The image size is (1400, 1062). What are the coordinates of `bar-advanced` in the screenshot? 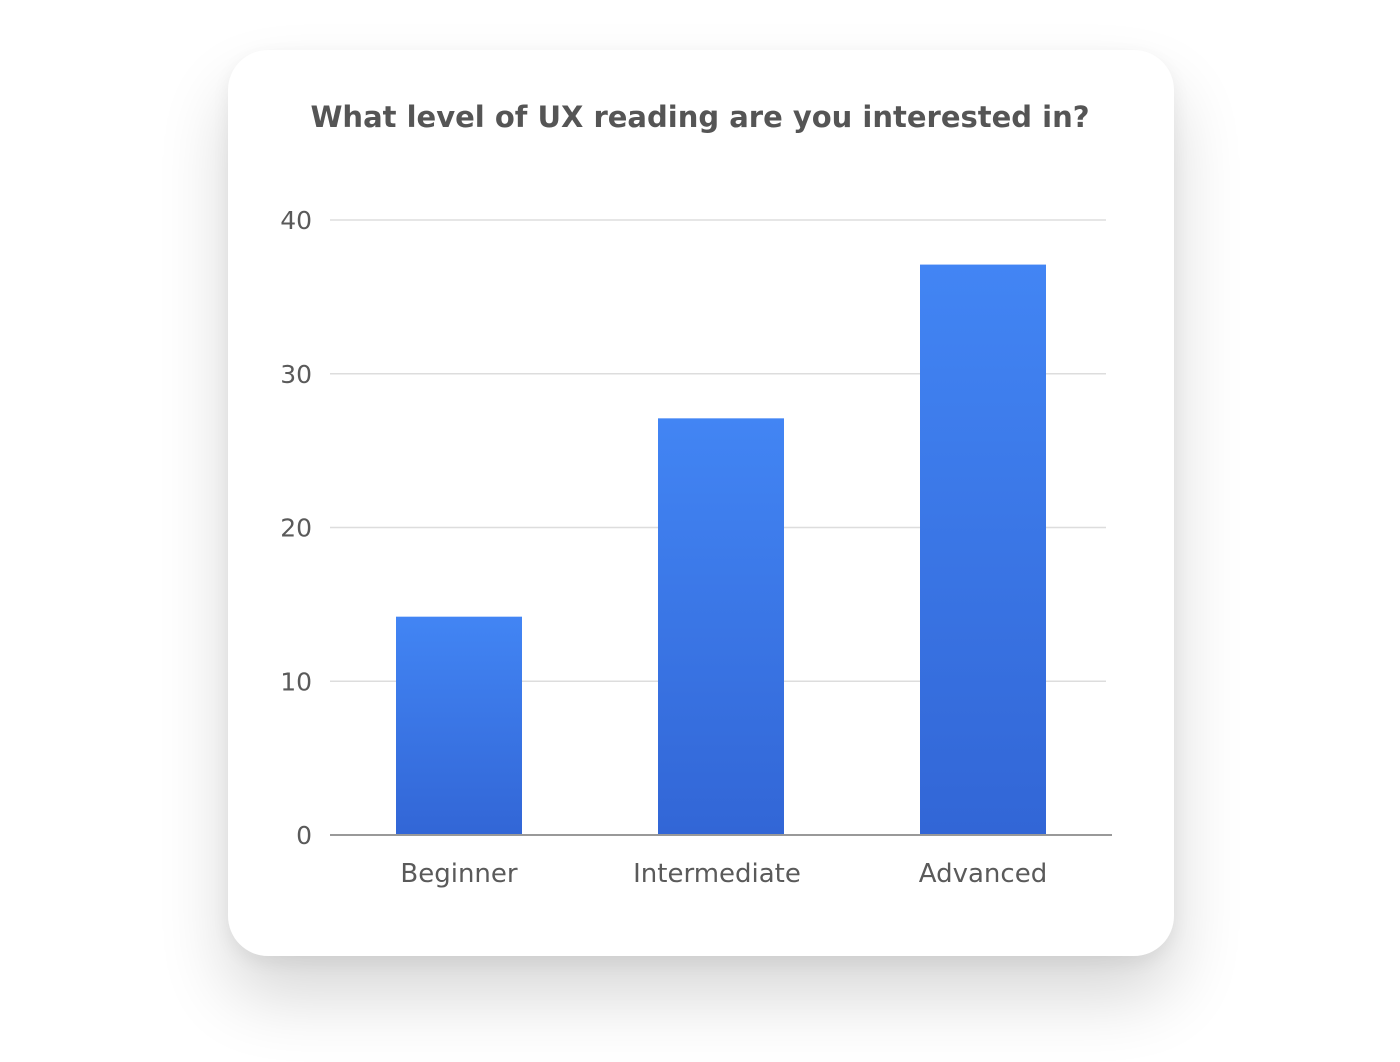 It's located at (983, 549).